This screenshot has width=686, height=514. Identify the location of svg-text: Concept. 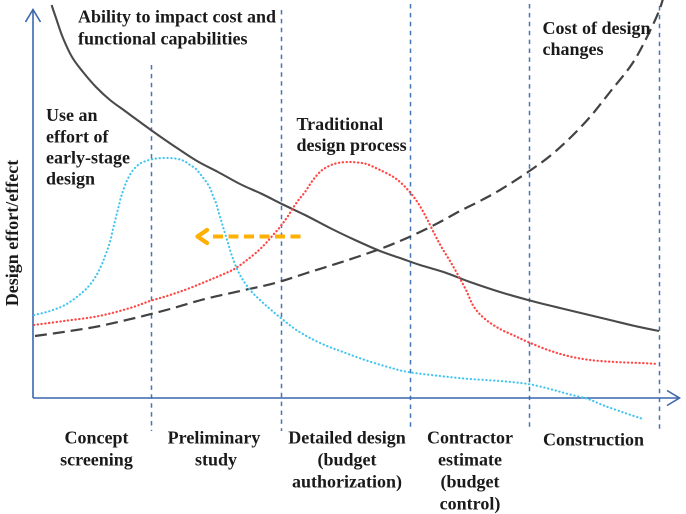
(97, 438).